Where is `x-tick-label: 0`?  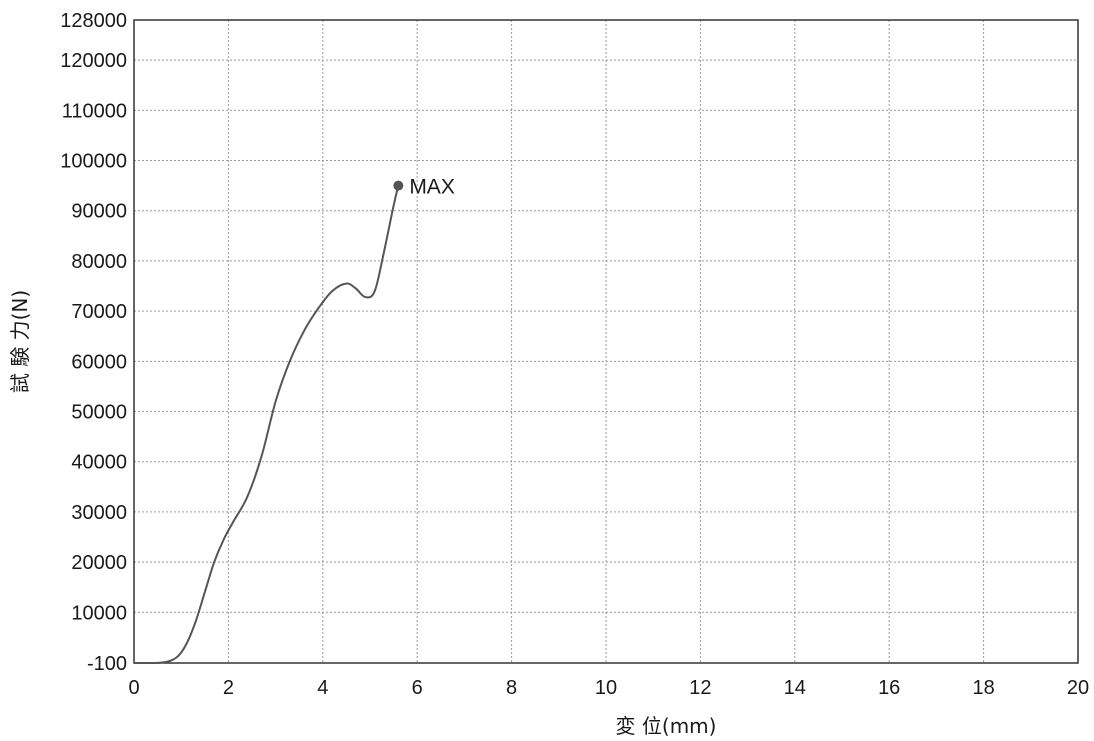 x-tick-label: 0 is located at coordinates (133, 688).